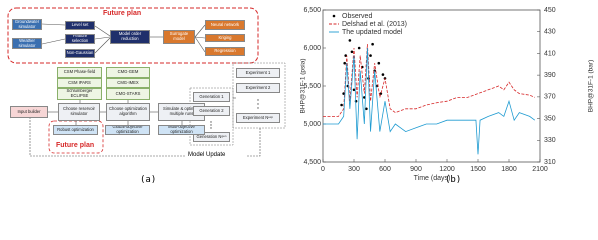 The image size is (598, 240). I want to click on x-tick-label: 900, so click(416, 169).